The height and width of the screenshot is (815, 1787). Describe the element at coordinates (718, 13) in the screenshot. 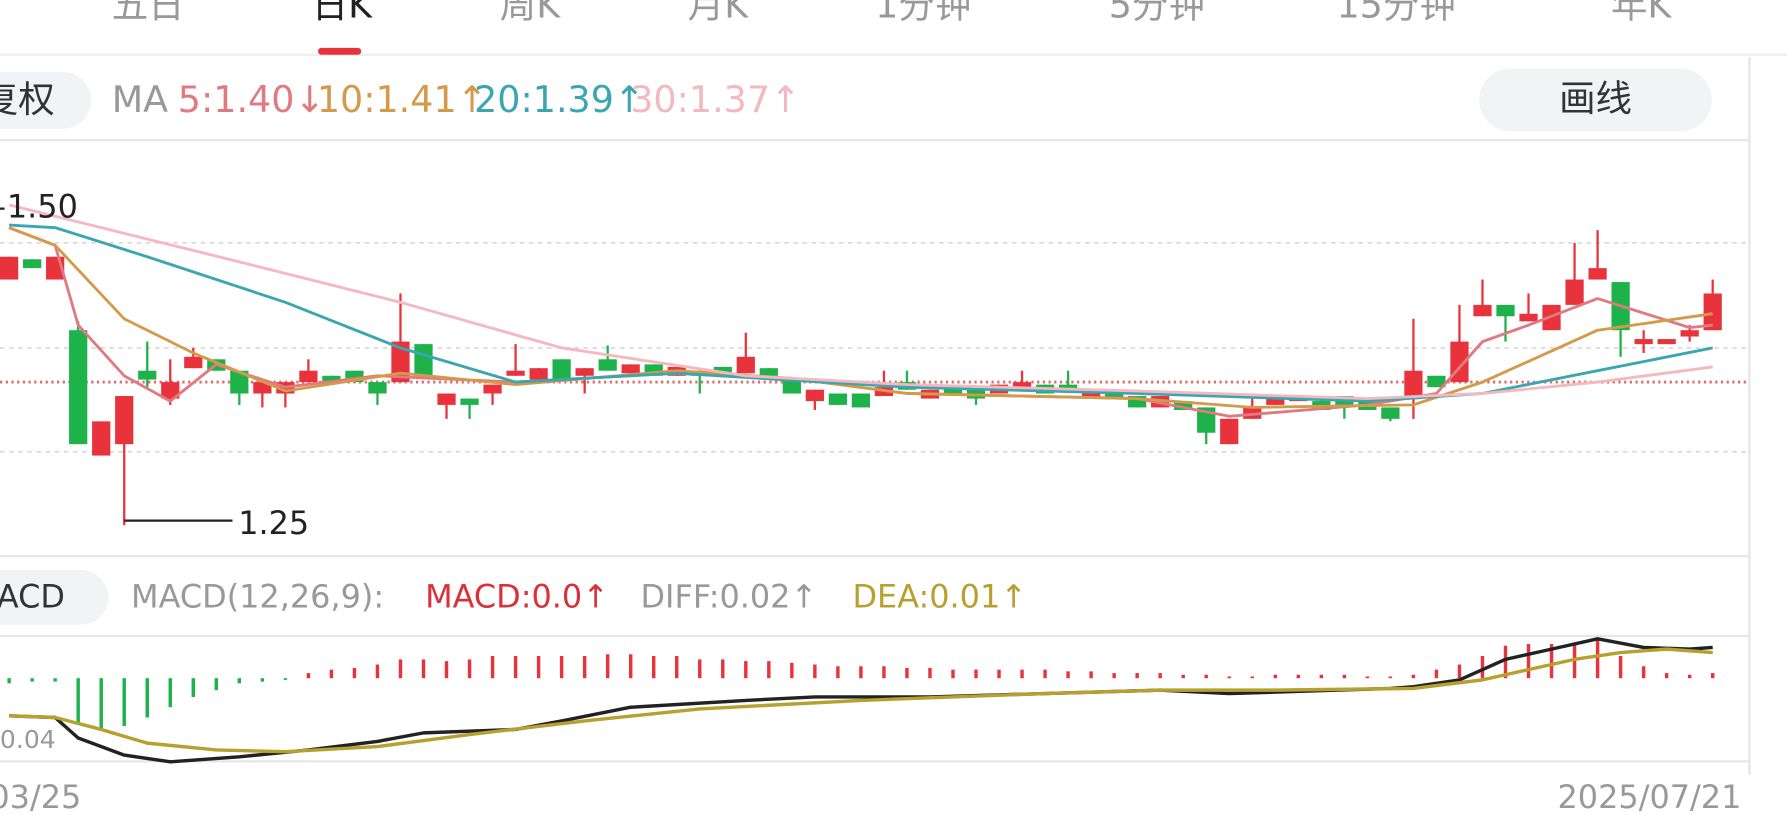

I see `tab: 月K` at that location.